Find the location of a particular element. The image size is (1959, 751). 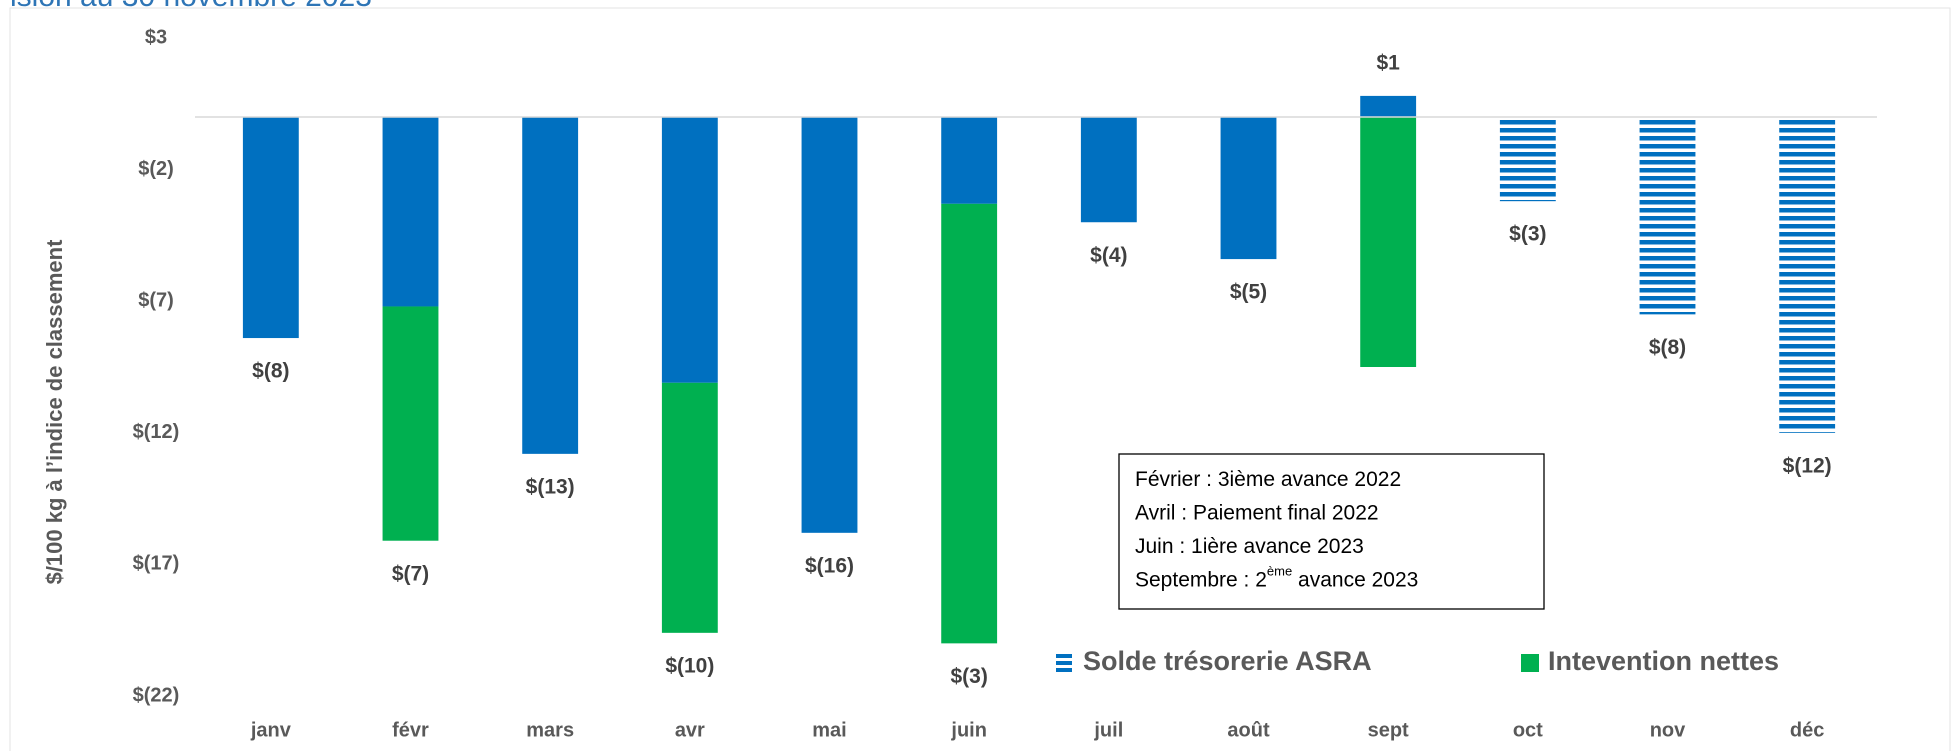

y-axis-label: $/100 kg à l’indice de classement is located at coordinates (54, 412).